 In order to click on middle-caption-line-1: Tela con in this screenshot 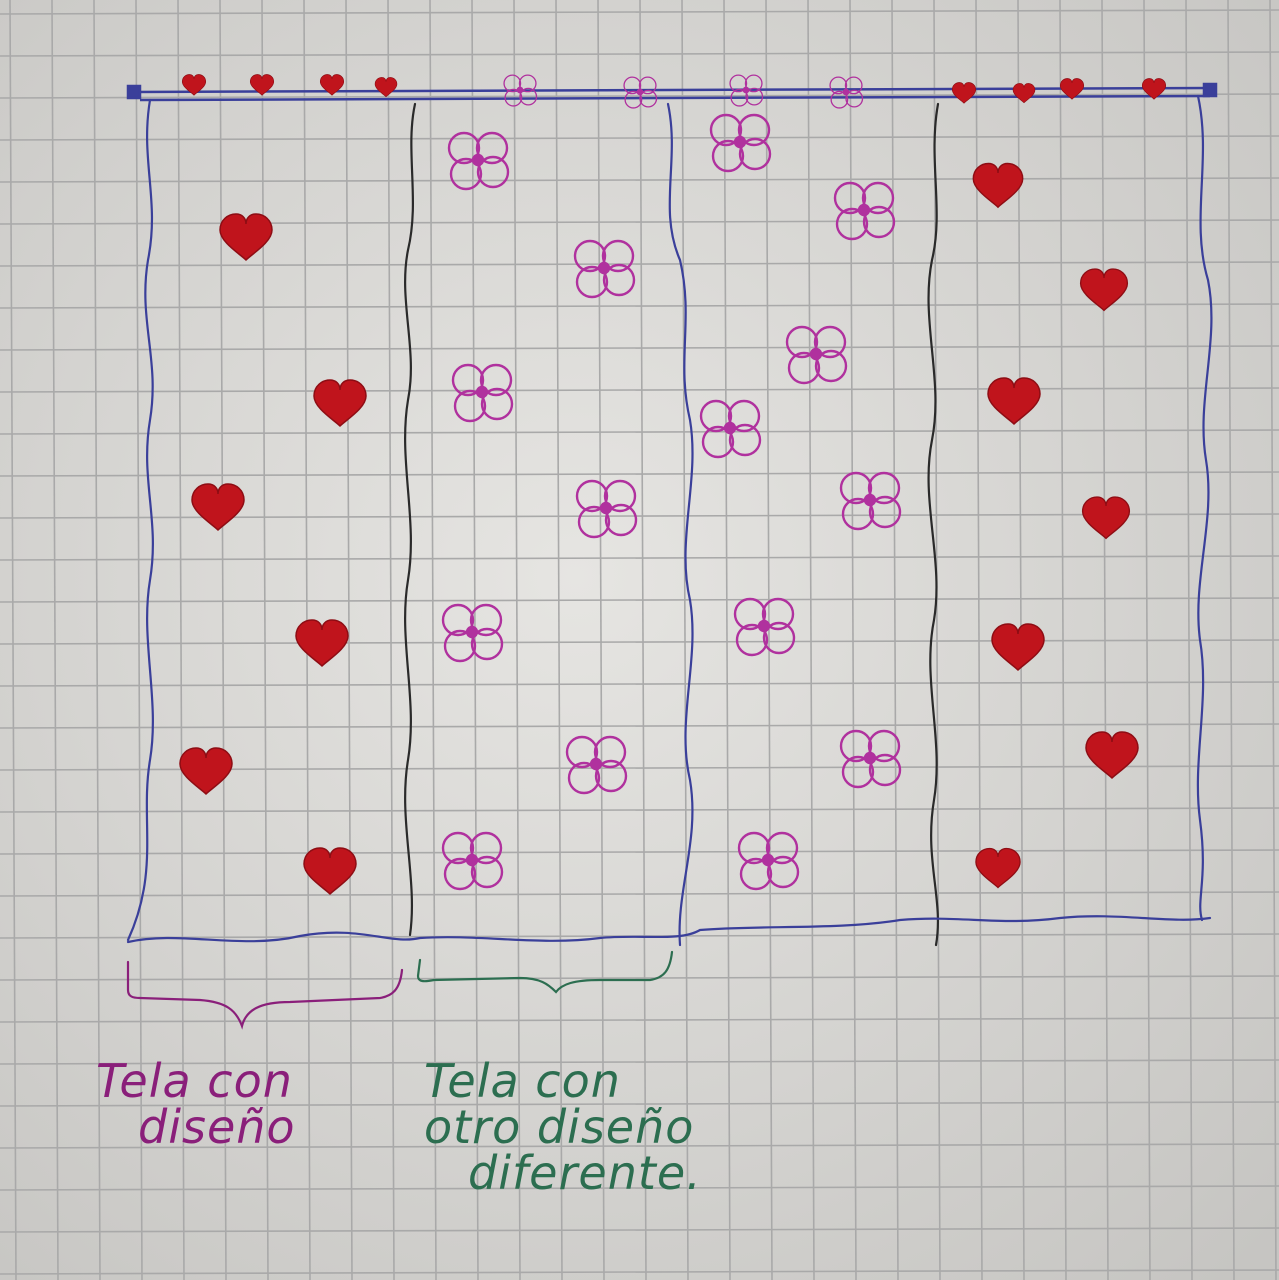, I will do `click(522, 1081)`.